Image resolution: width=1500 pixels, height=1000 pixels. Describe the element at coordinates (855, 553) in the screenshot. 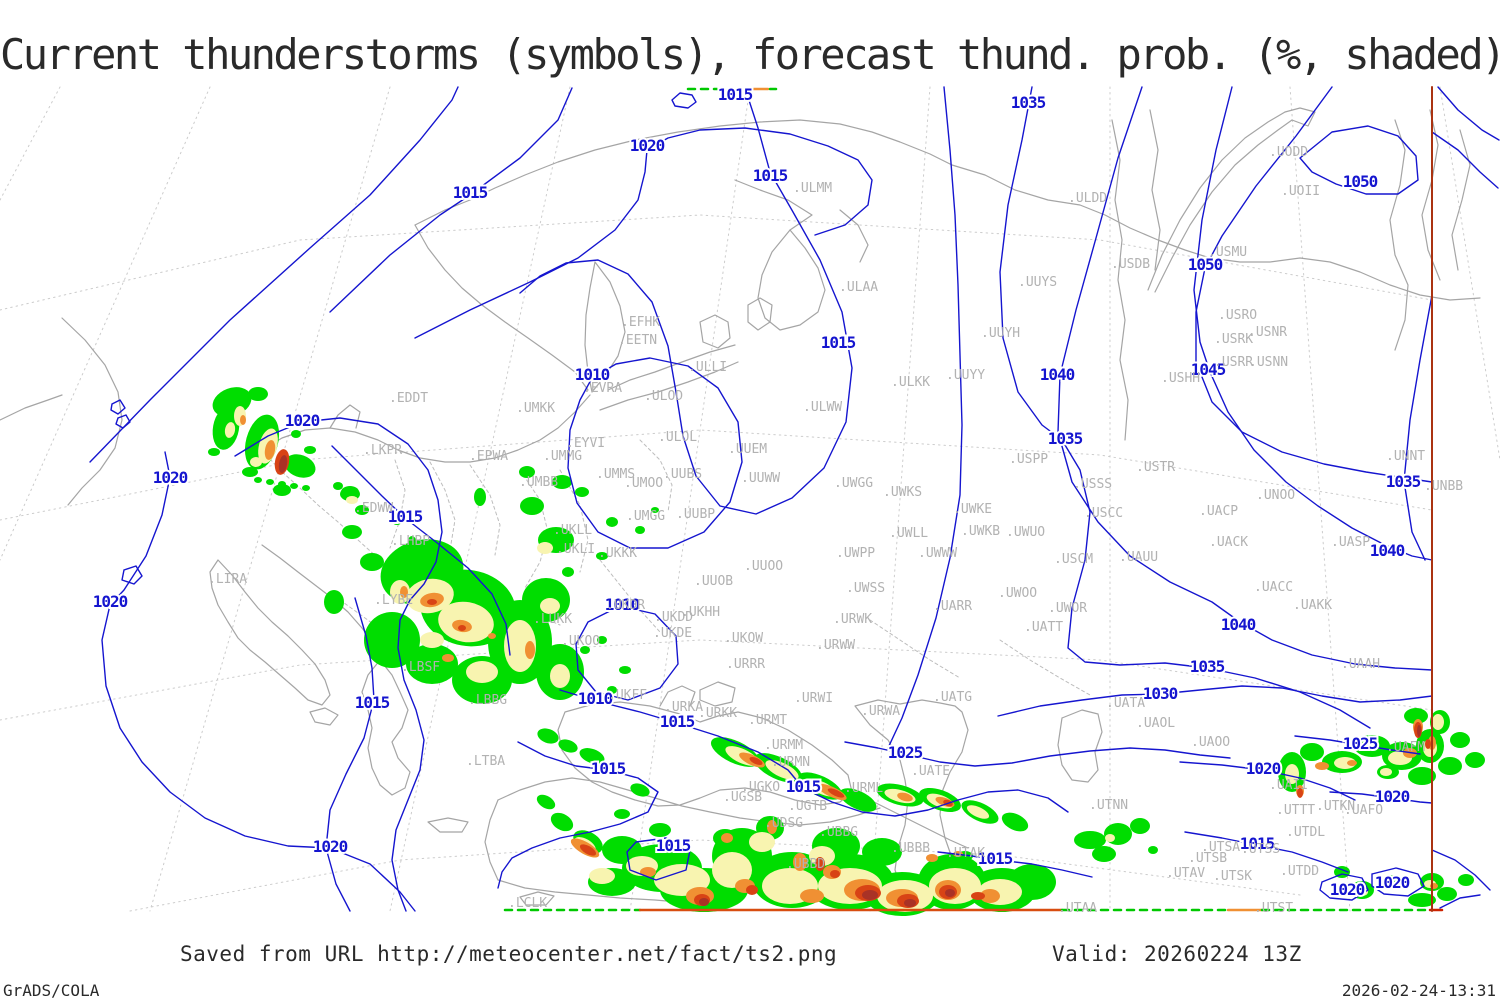

I see `station-label: .UWPP` at that location.